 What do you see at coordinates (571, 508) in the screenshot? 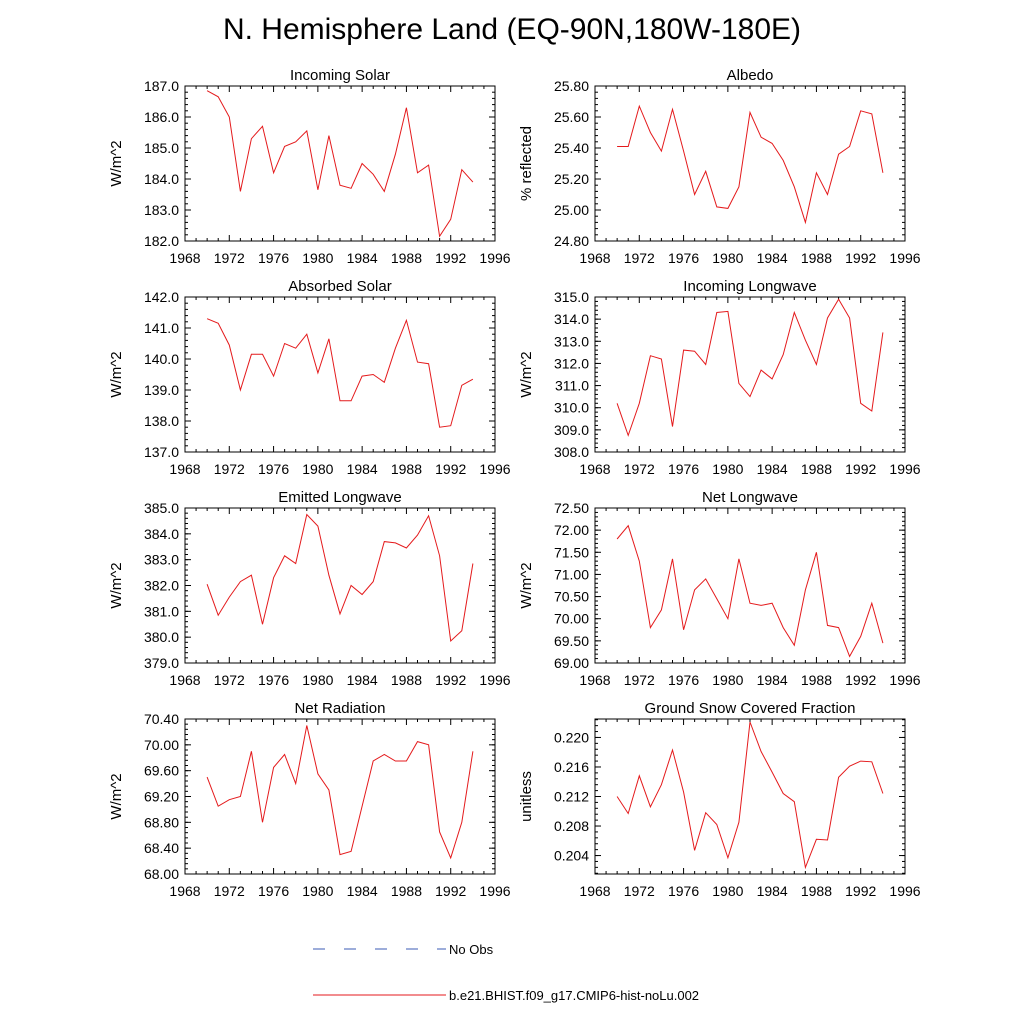
I see `y-tick-label: 72.50` at bounding box center [571, 508].